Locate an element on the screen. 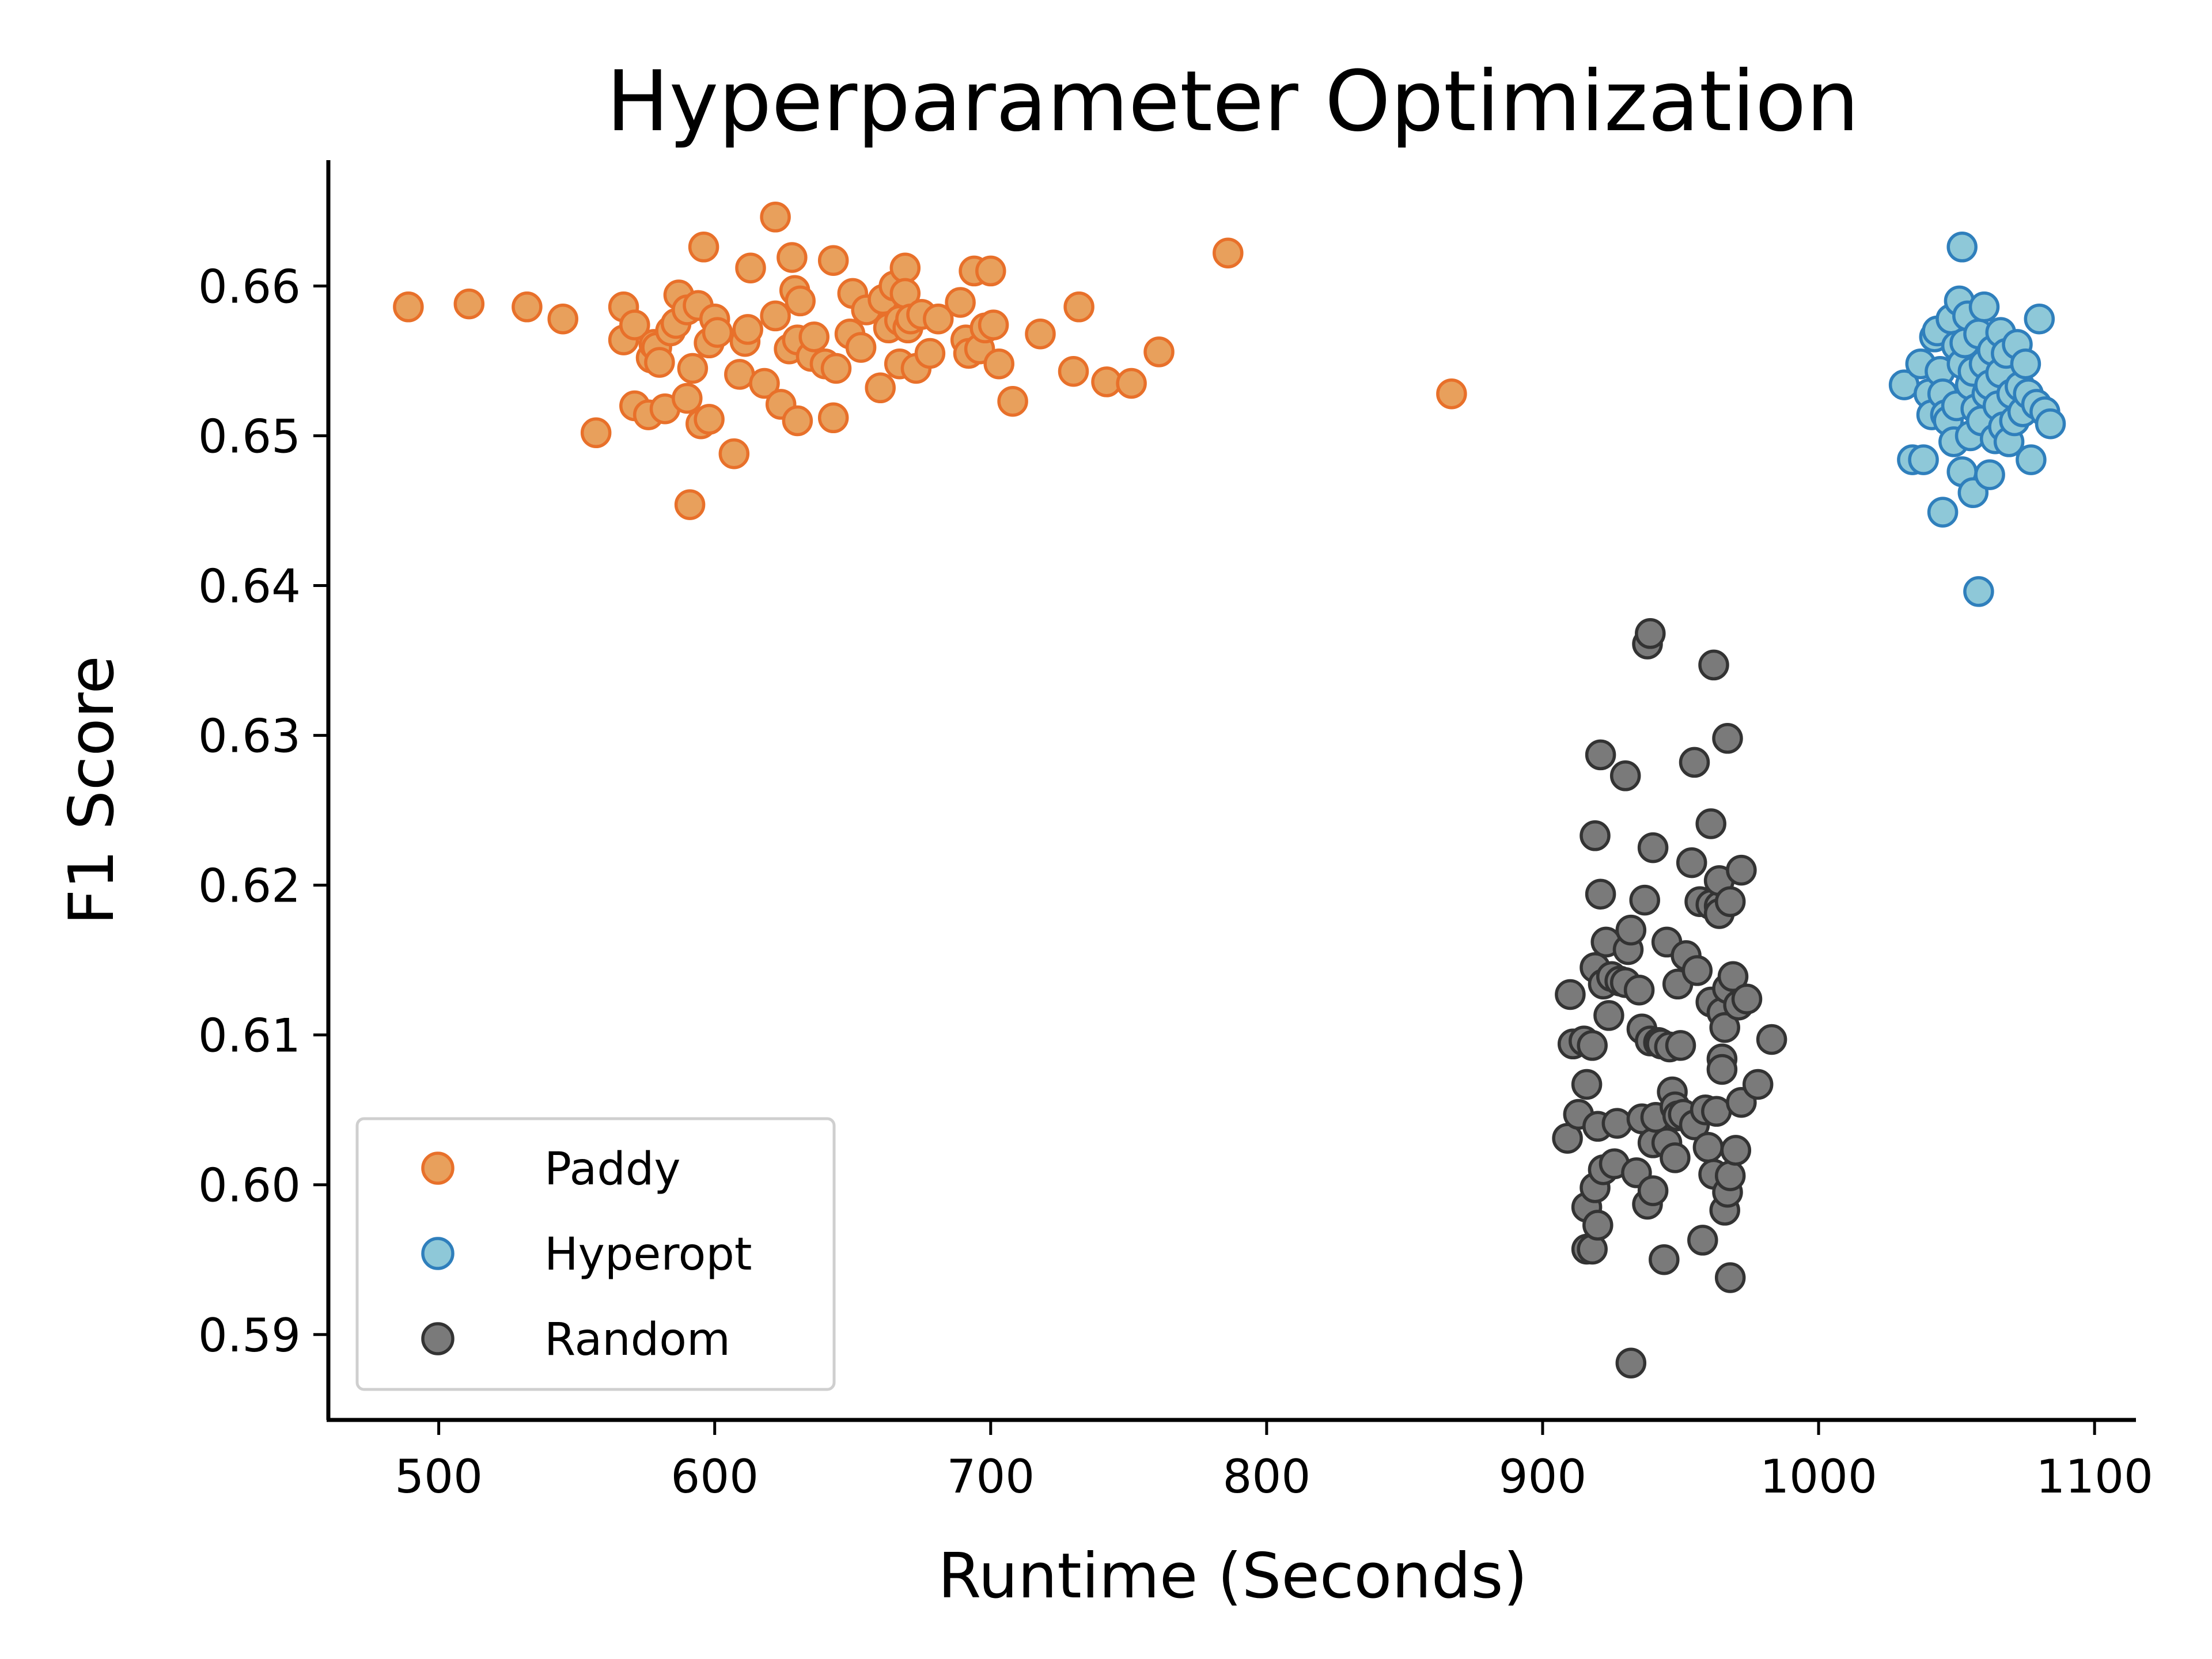 This screenshot has width=2212, height=1659. y-axis-label: F1 Score is located at coordinates (92, 790).